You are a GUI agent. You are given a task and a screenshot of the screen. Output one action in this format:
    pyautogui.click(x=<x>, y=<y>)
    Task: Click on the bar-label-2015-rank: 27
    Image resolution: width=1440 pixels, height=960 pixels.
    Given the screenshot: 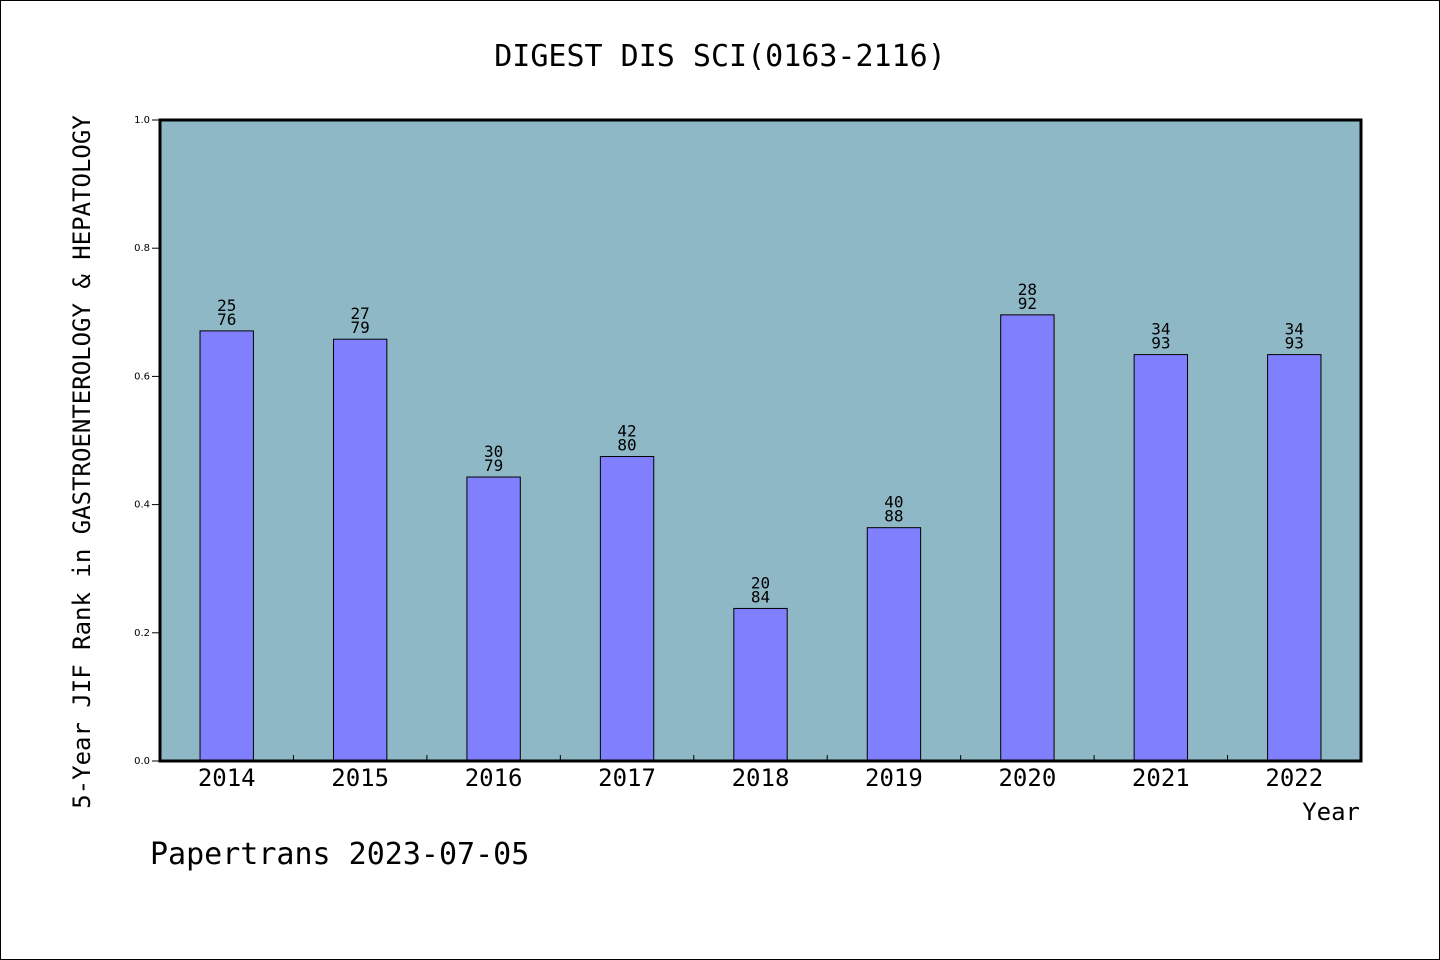 What is the action you would take?
    pyautogui.click(x=360, y=313)
    